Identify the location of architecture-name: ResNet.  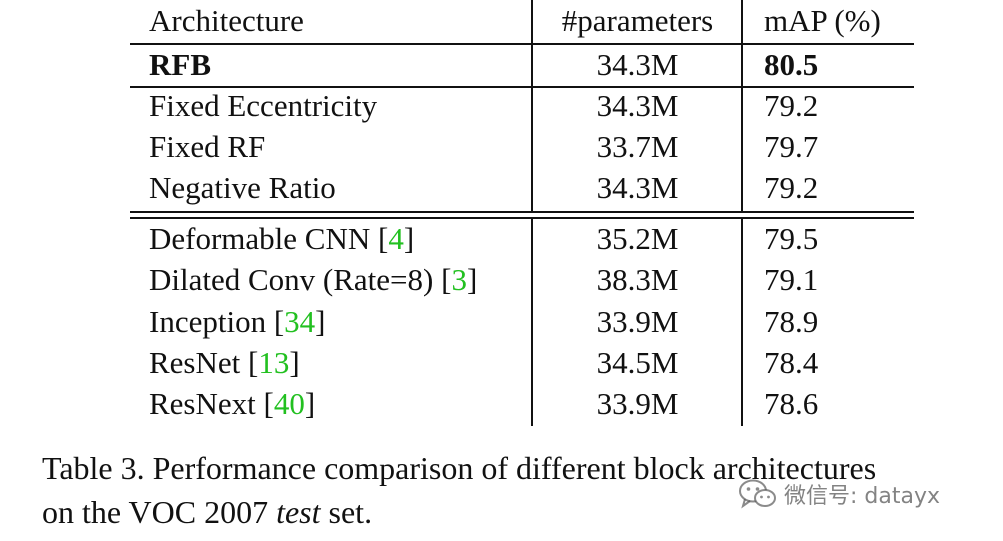
(195, 362).